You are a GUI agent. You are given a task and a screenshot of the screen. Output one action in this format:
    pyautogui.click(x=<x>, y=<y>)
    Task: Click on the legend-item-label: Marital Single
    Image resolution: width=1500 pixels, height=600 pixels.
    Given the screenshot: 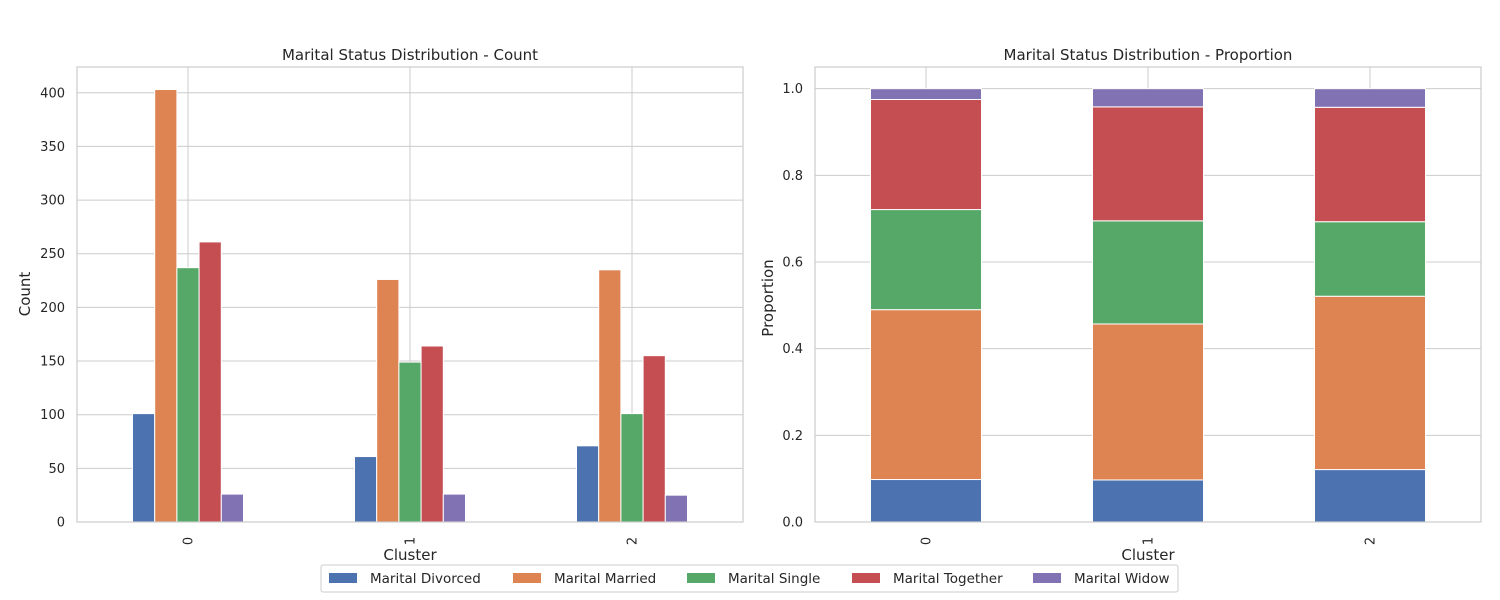 What is the action you would take?
    pyautogui.click(x=774, y=579)
    